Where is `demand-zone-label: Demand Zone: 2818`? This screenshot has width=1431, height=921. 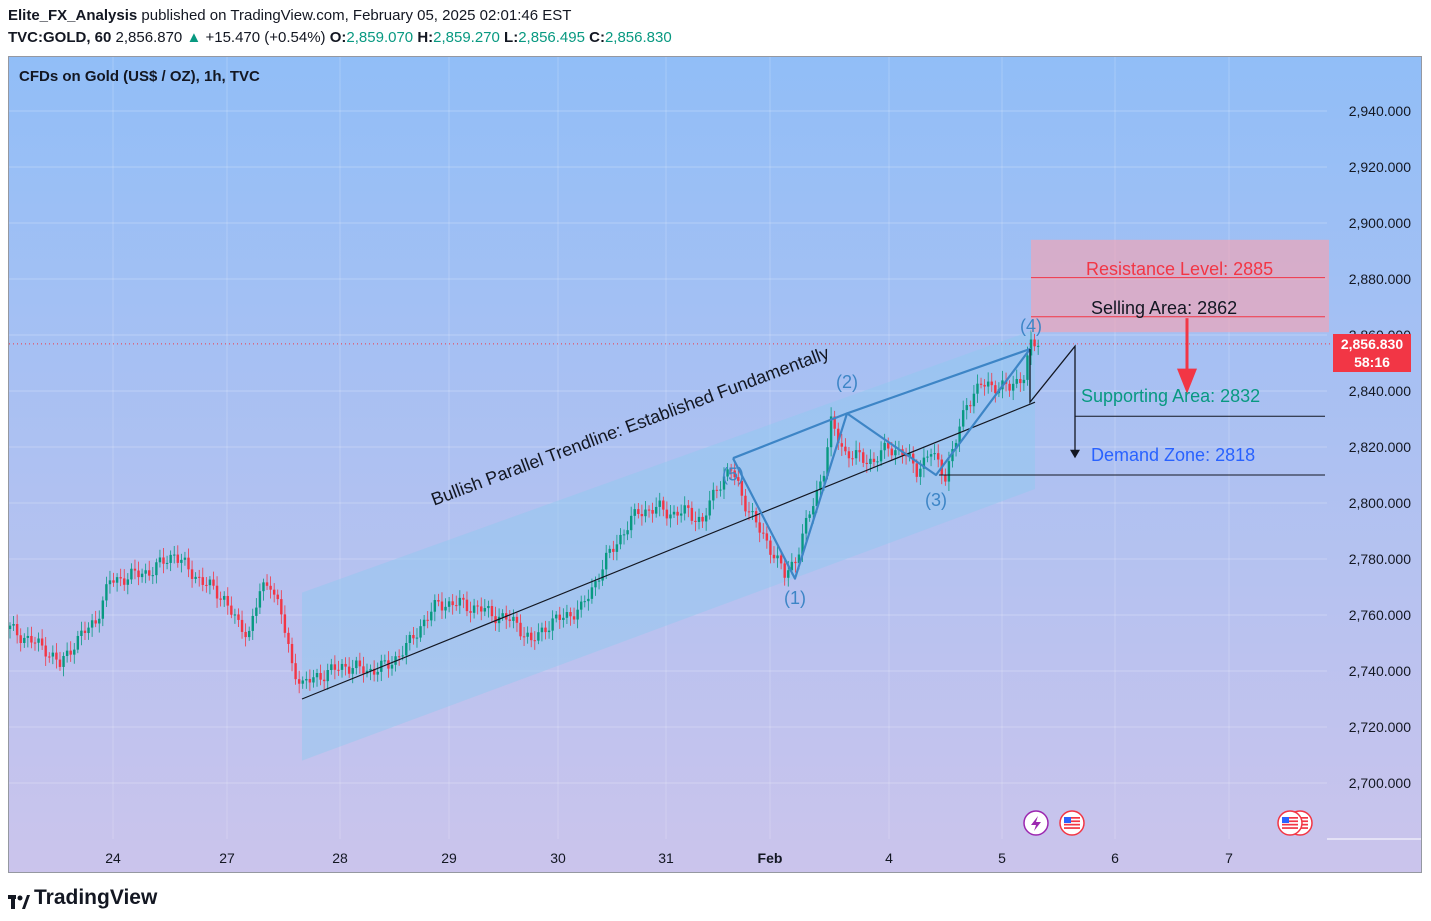 demand-zone-label: Demand Zone: 2818 is located at coordinates (1173, 455).